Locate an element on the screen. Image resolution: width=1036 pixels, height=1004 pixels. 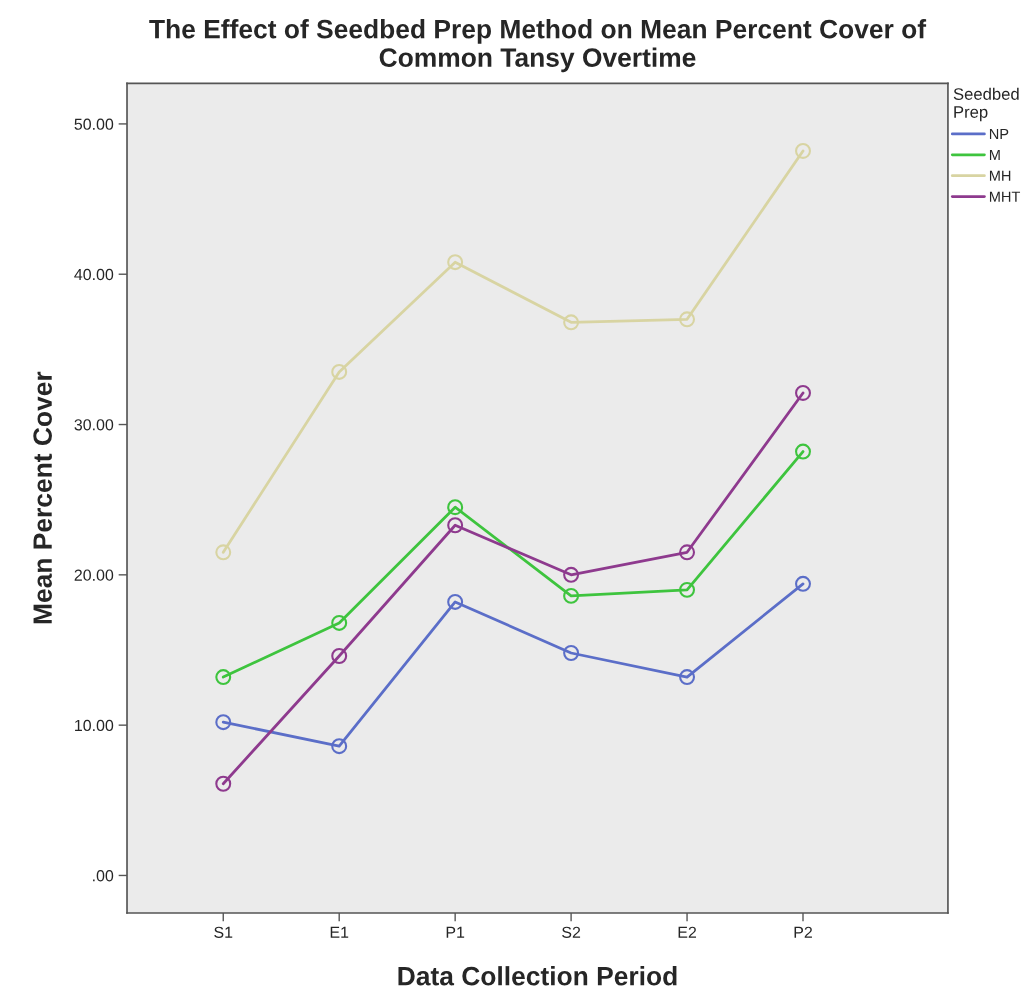
y-tick-label: 30.00 is located at coordinates (94, 425).